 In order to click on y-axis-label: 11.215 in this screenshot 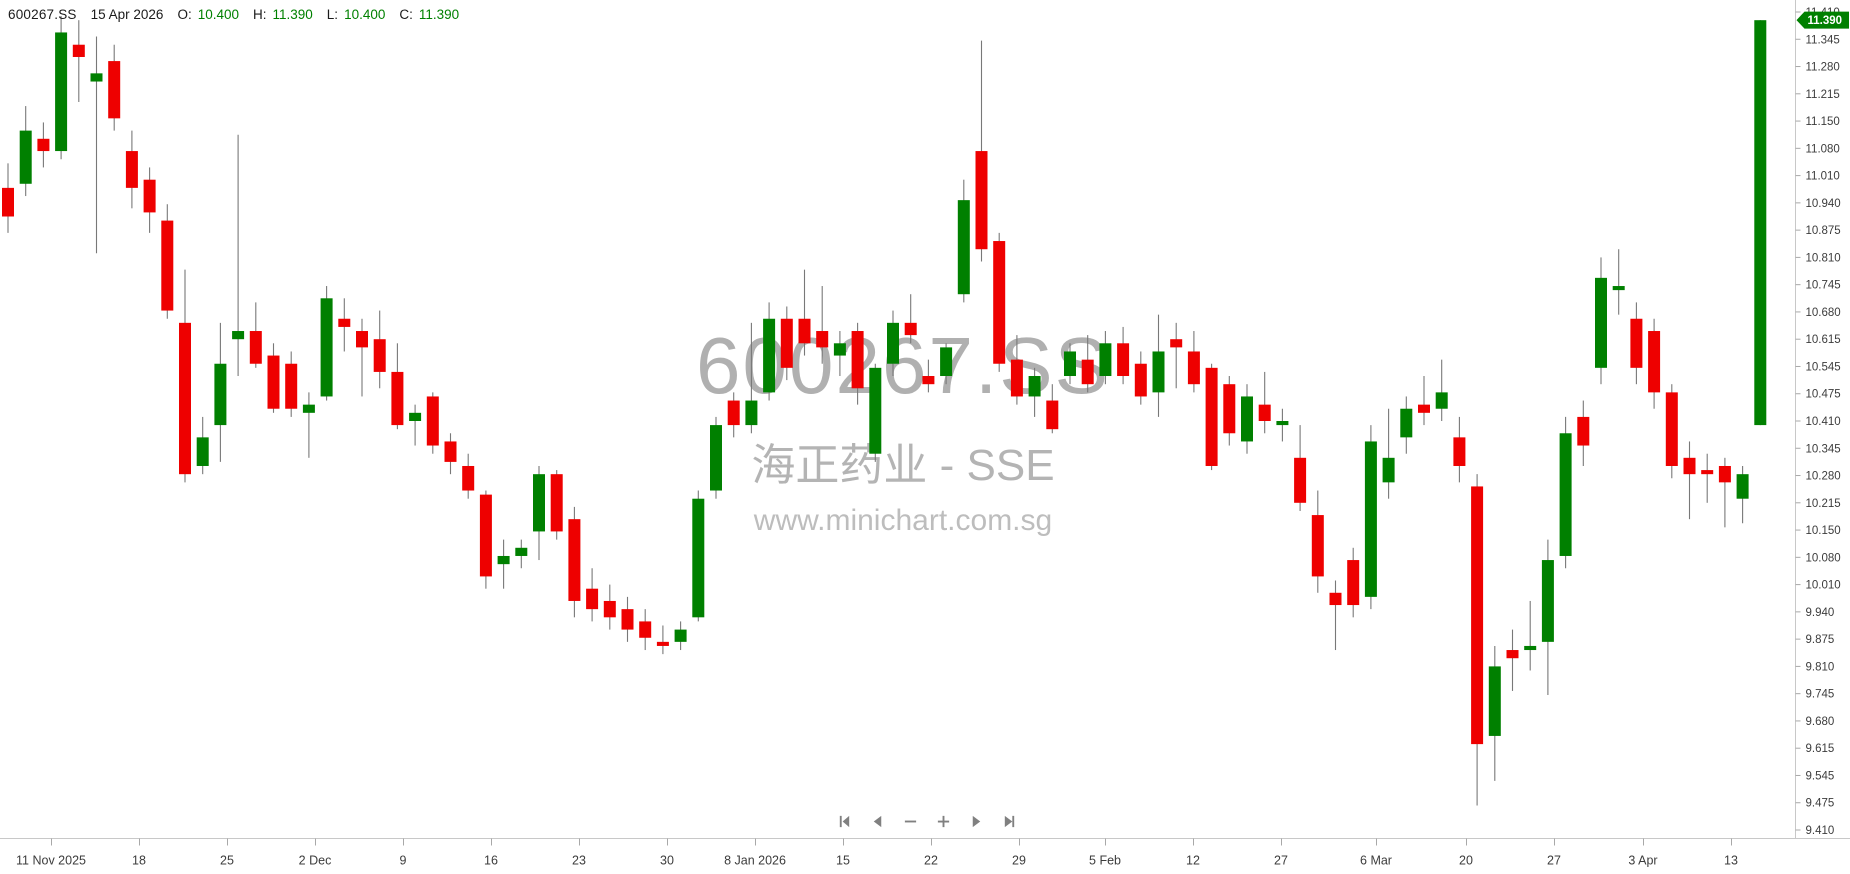, I will do `click(1823, 95)`.